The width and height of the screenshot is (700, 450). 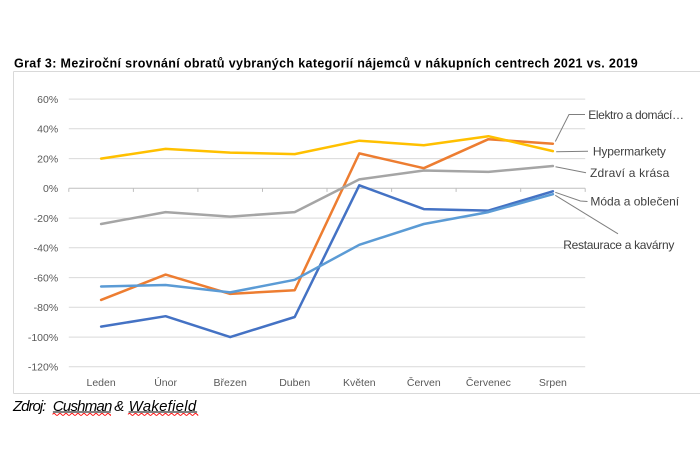 What do you see at coordinates (46, 219) in the screenshot?
I see `svg-text: -20%` at bounding box center [46, 219].